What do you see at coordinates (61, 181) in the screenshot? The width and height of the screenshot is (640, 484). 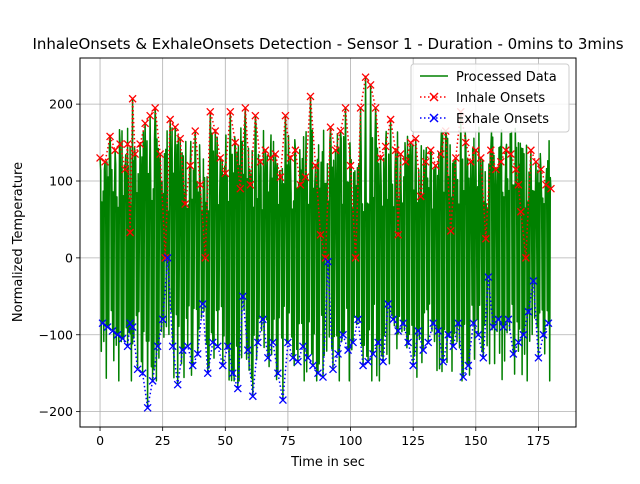 I see `y-tick-label: 100` at bounding box center [61, 181].